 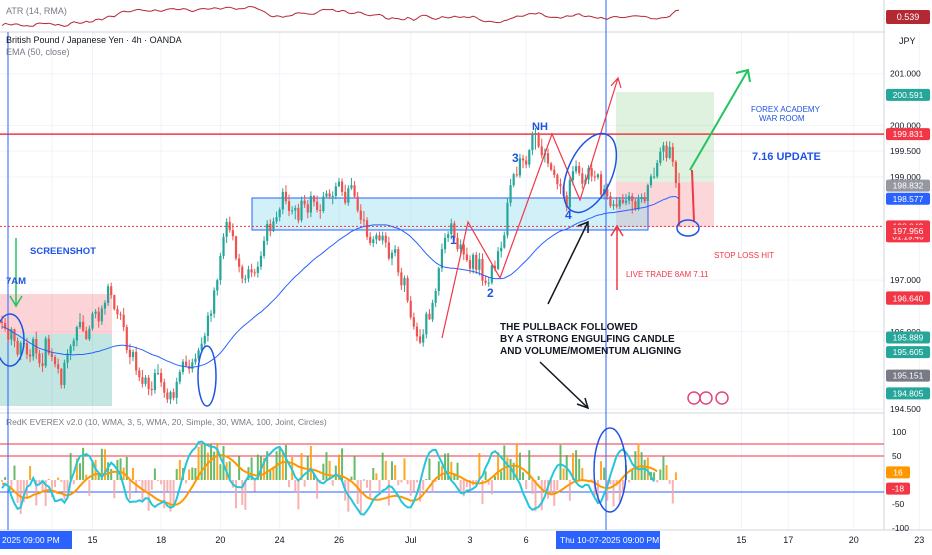 I want to click on ema-legend: EMA (50, close), so click(x=38, y=52).